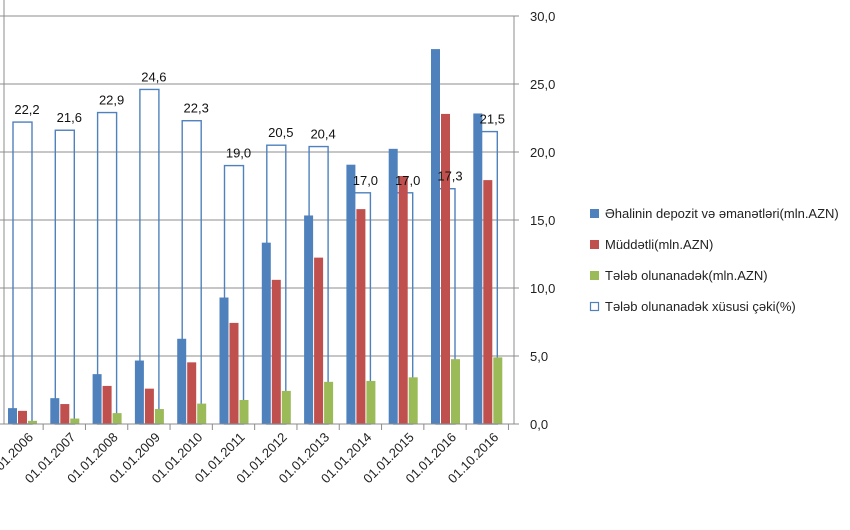  I want to click on right-axis-tick-label: 30,0, so click(542, 16).